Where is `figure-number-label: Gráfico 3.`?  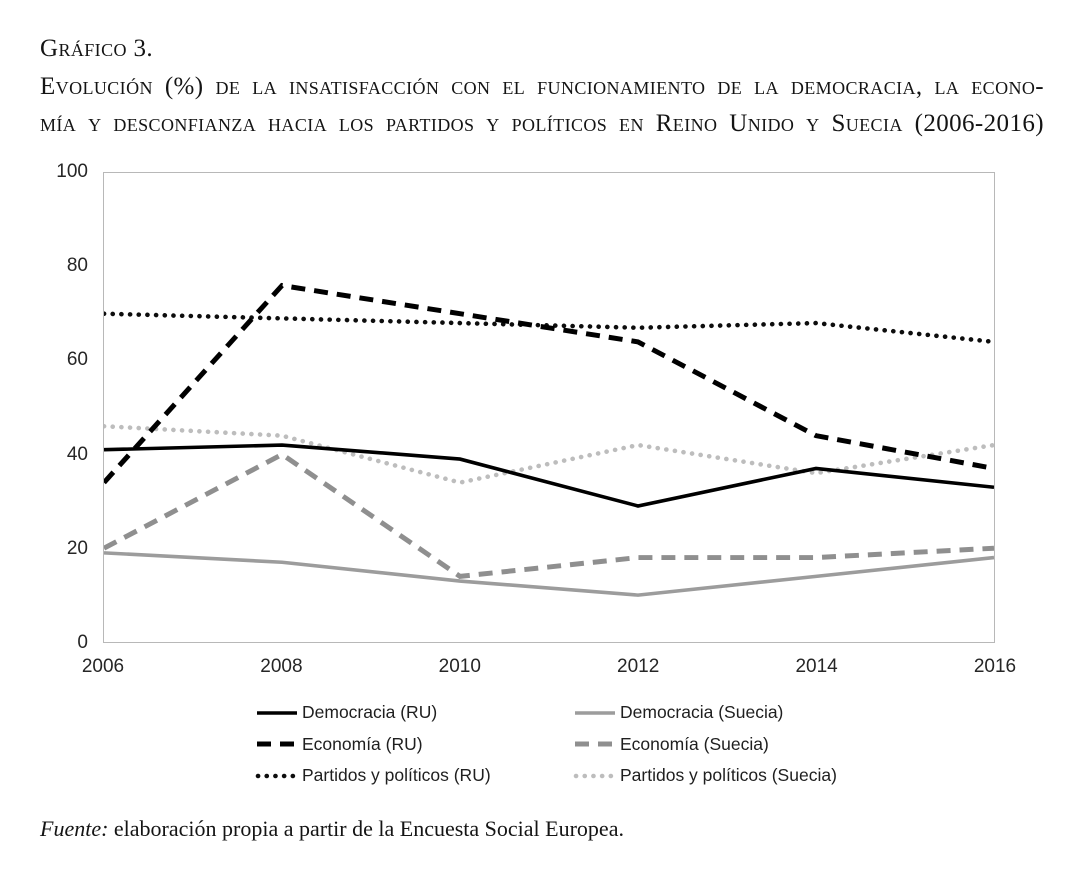 figure-number-label: Gráfico 3. is located at coordinates (97, 48).